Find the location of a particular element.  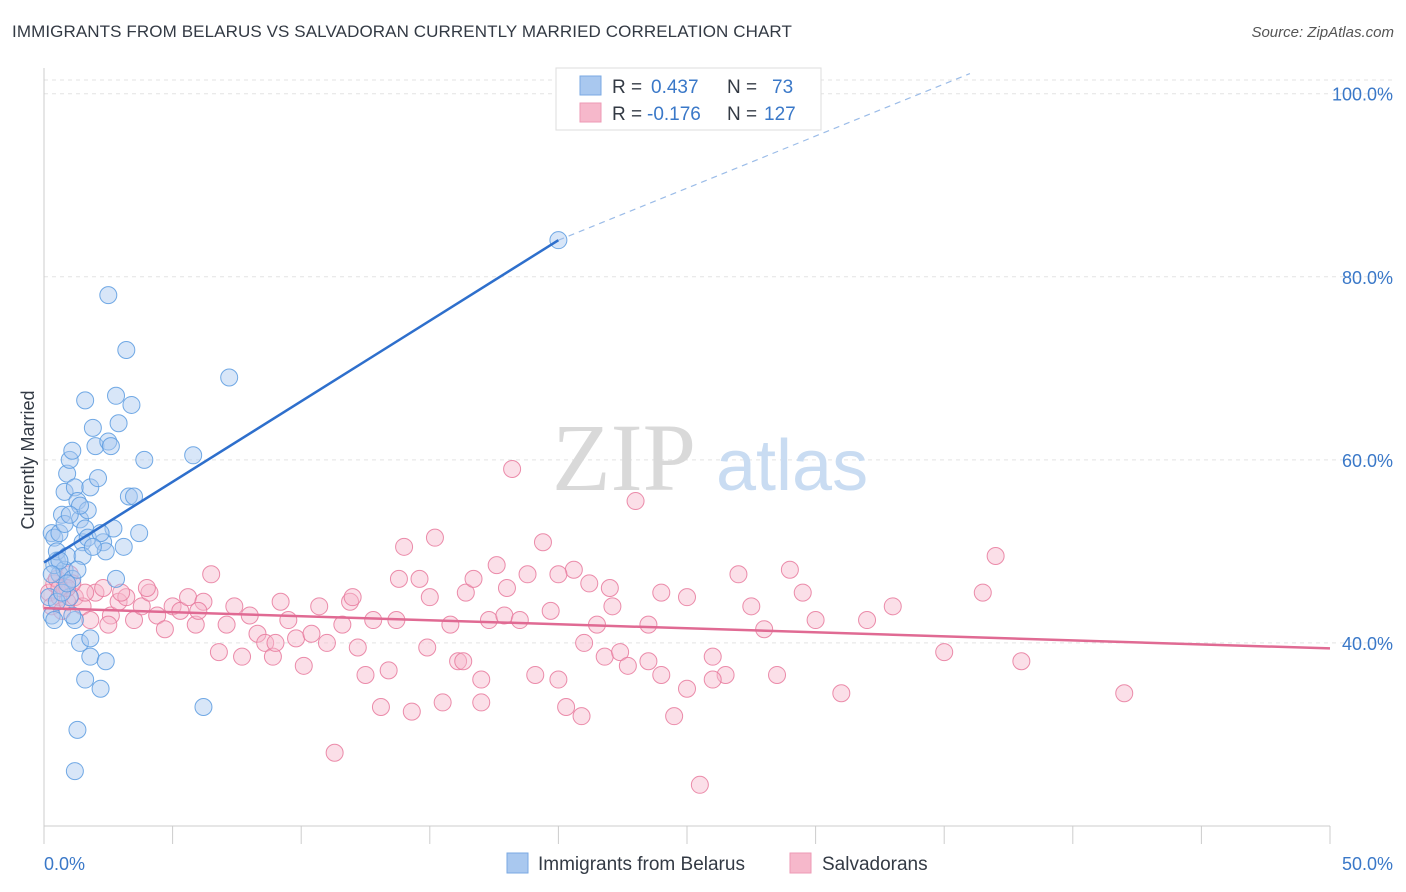

watermark-atlas: atlas is located at coordinates (792, 466).